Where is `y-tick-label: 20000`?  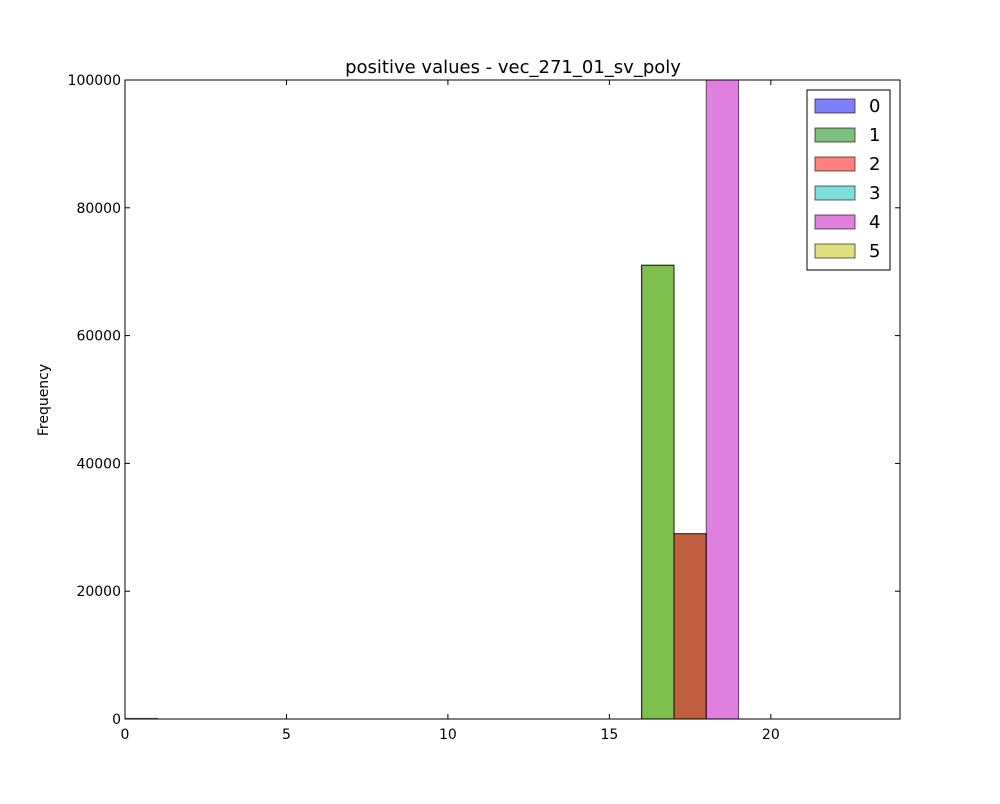
y-tick-label: 20000 is located at coordinates (98, 592).